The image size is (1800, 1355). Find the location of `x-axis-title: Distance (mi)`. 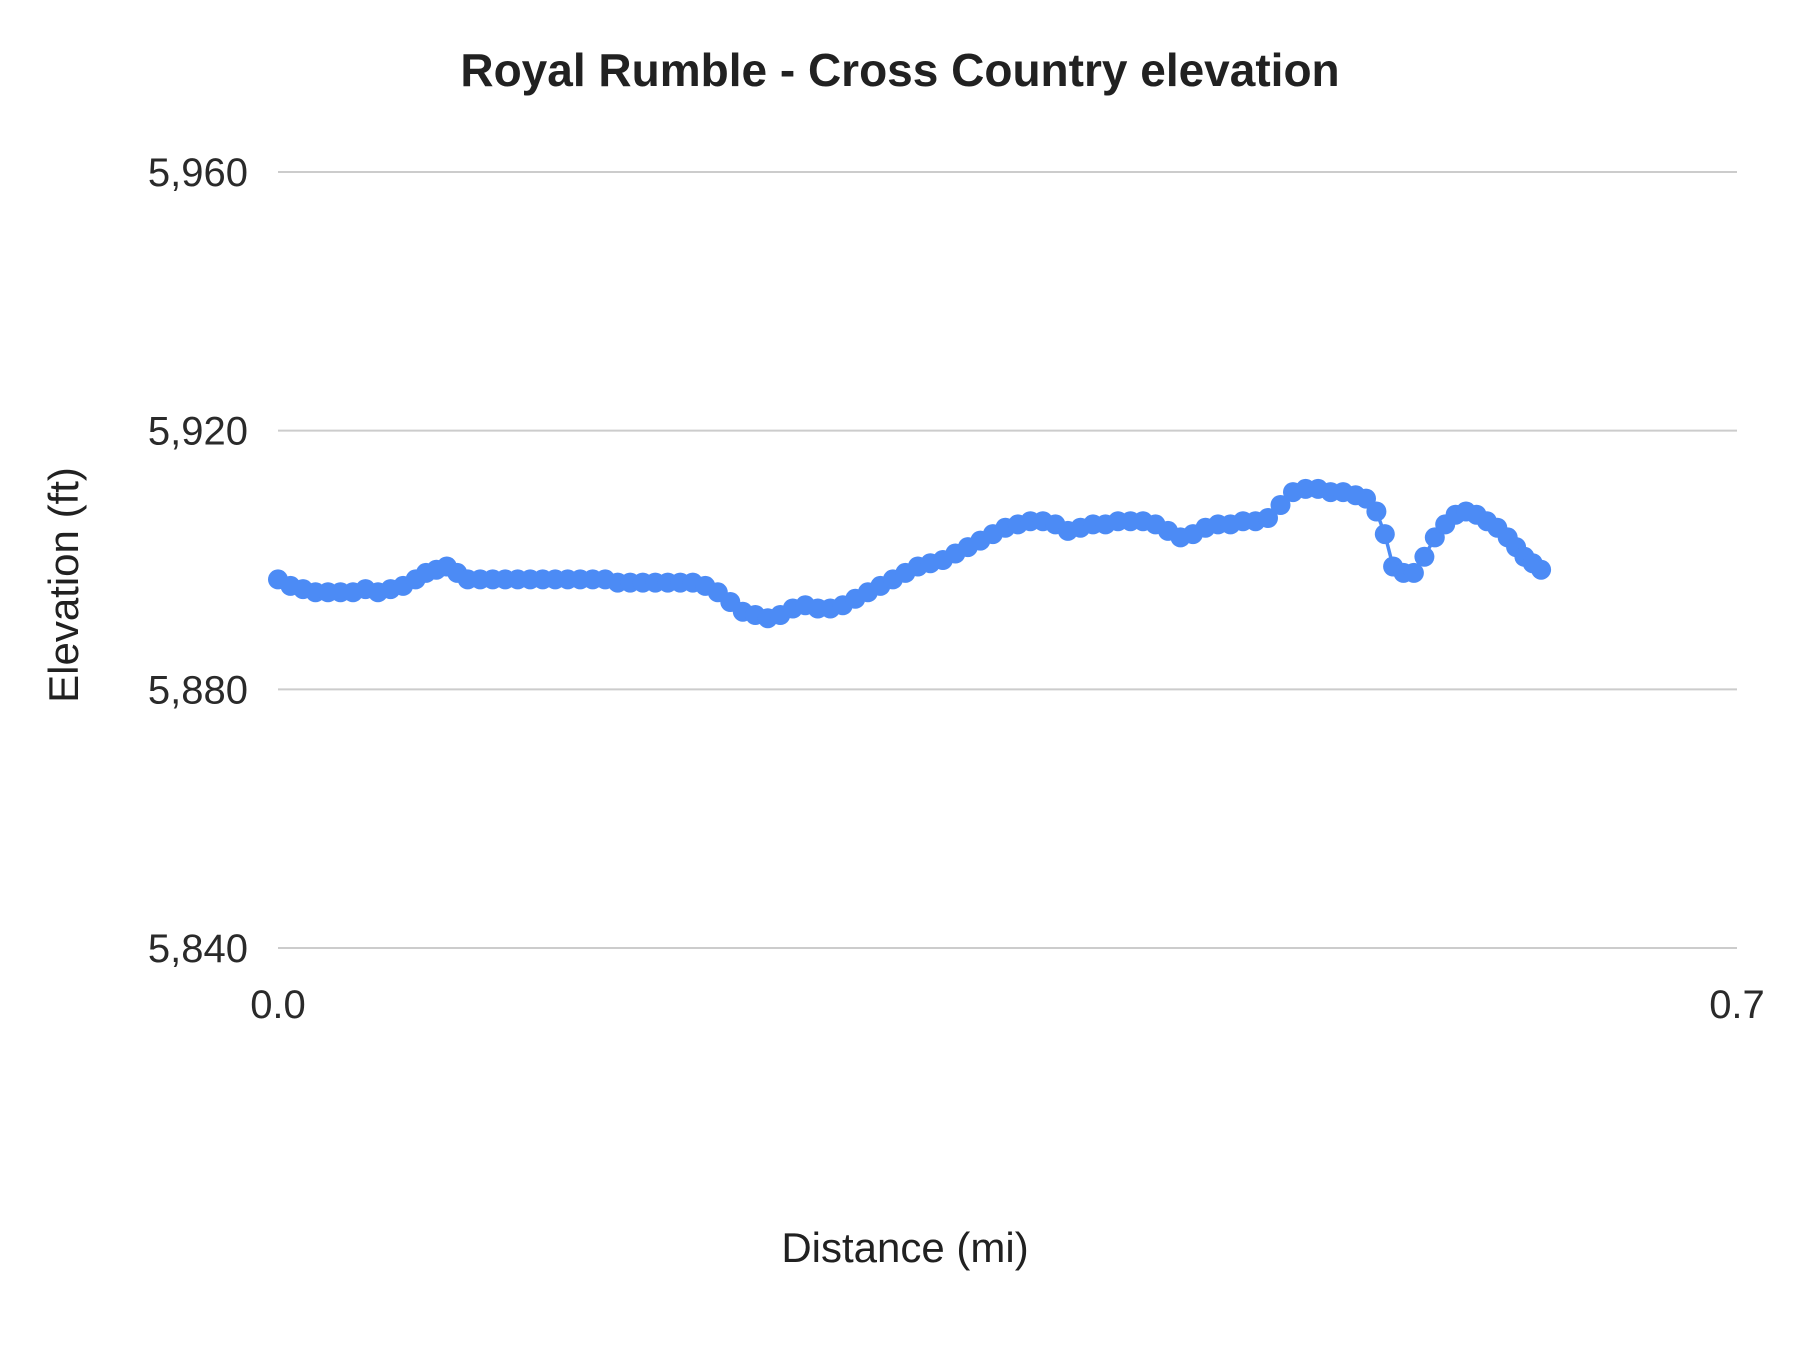

x-axis-title: Distance (mi) is located at coordinates (904, 1247).